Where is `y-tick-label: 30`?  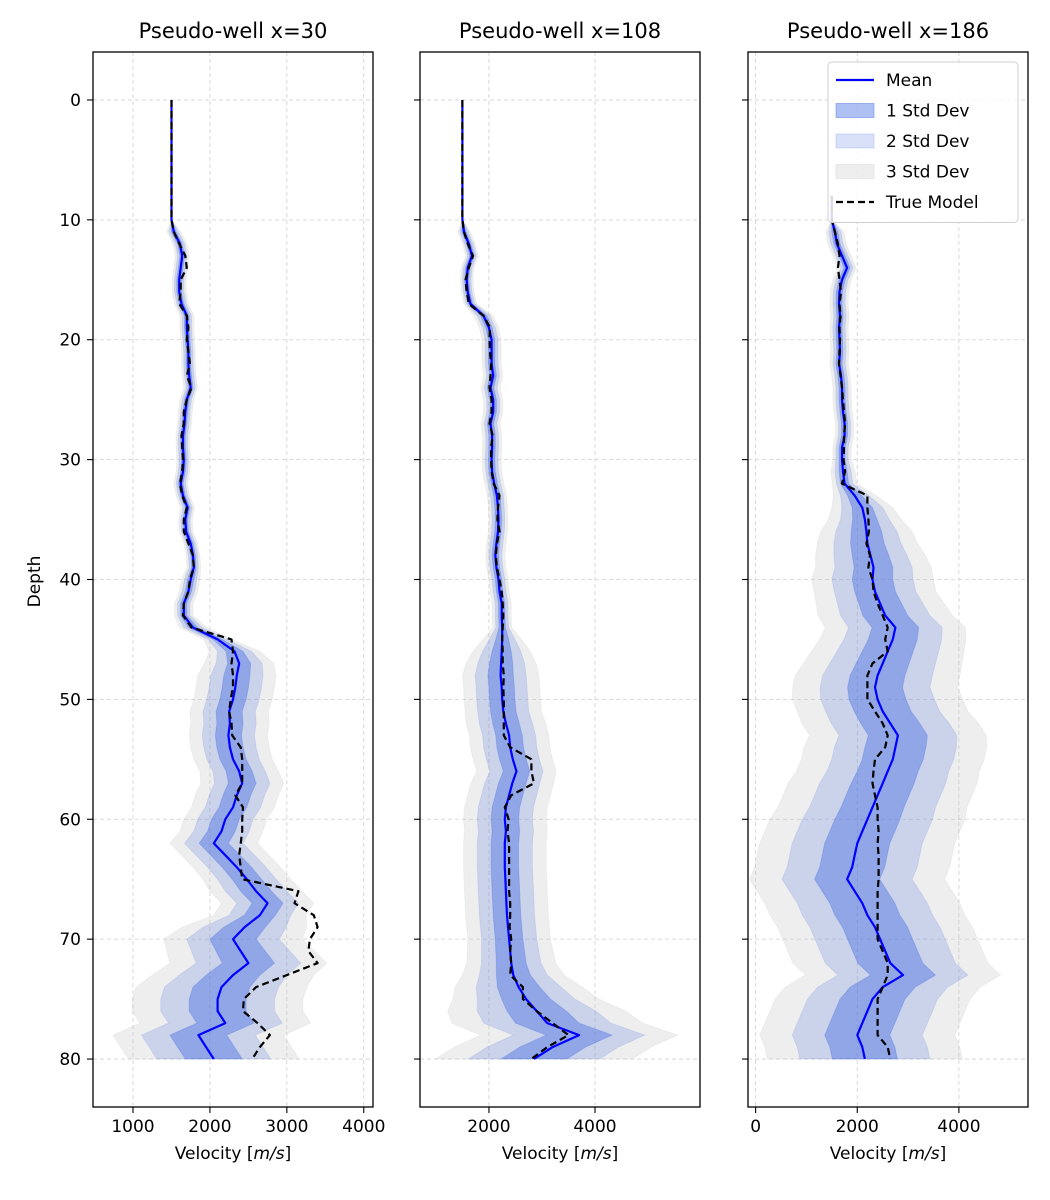
y-tick-label: 30 is located at coordinates (70, 461).